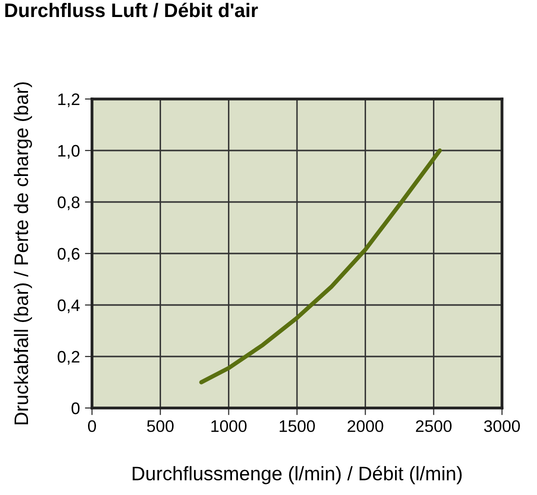  What do you see at coordinates (23, 253) in the screenshot?
I see `y-axis-title: Druckabfall (bar) / Perte de charge (bar)` at bounding box center [23, 253].